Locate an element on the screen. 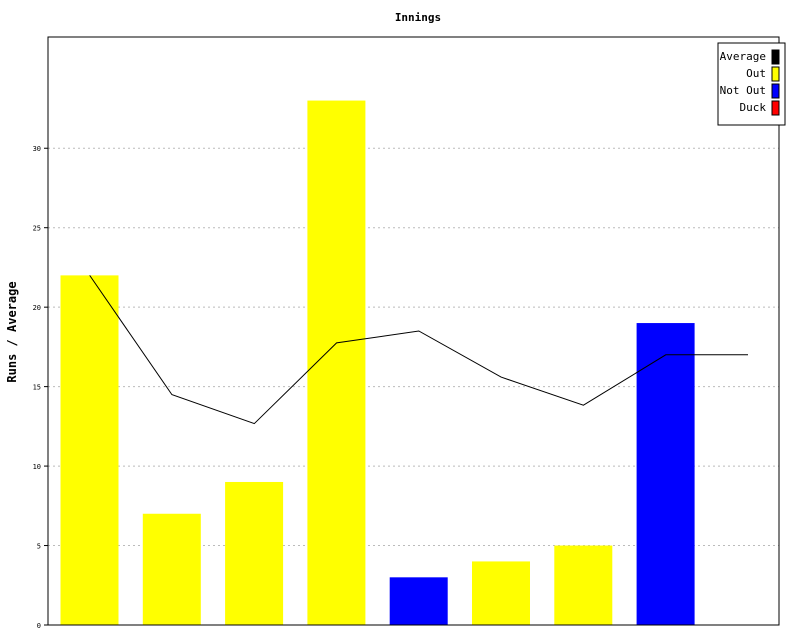 The height and width of the screenshot is (640, 800). legend-label: Average is located at coordinates (743, 56).